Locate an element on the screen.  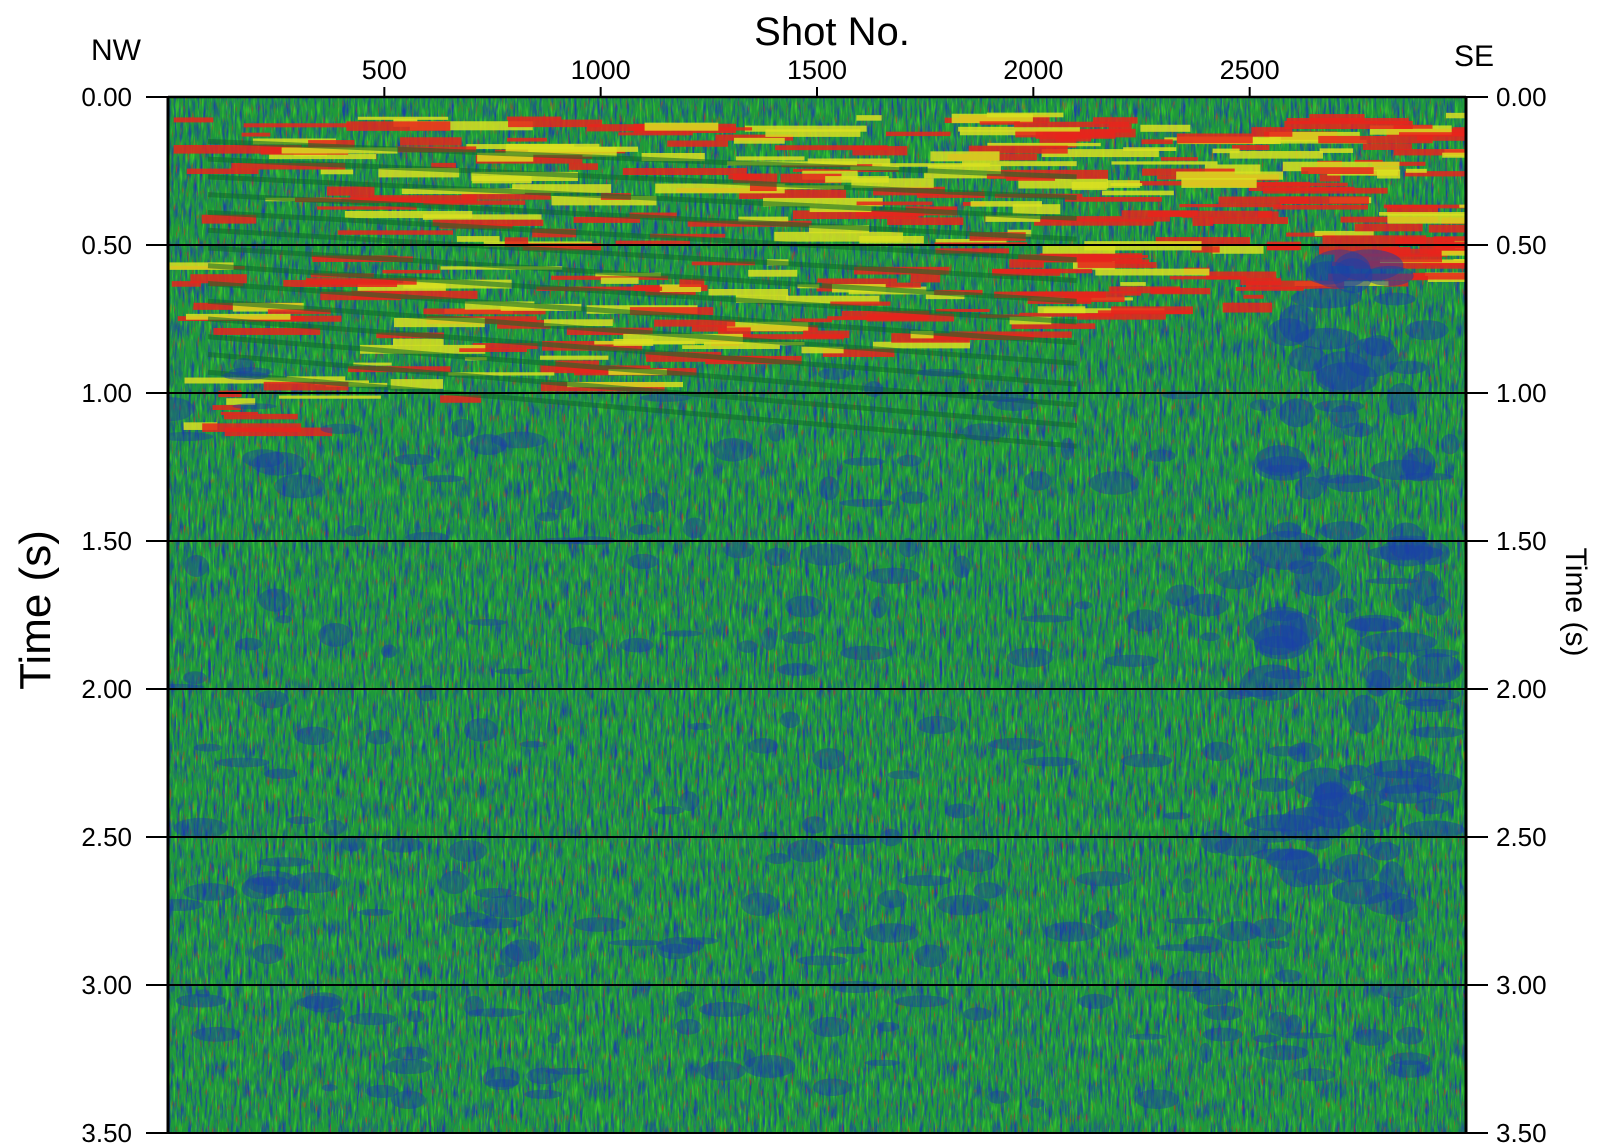
y-tick-label-right: 3.00 is located at coordinates (1521, 985).